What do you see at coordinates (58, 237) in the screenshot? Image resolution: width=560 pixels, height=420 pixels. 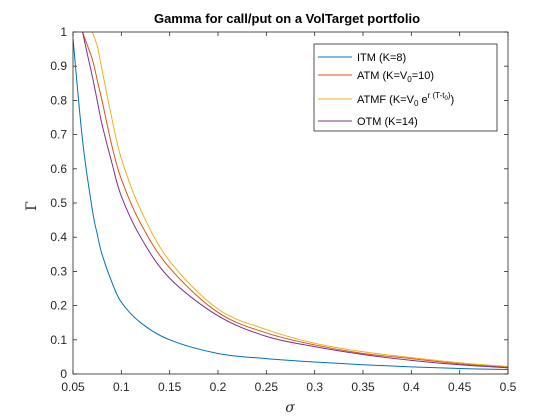 I see `y-tick-label: 0.4` at bounding box center [58, 237].